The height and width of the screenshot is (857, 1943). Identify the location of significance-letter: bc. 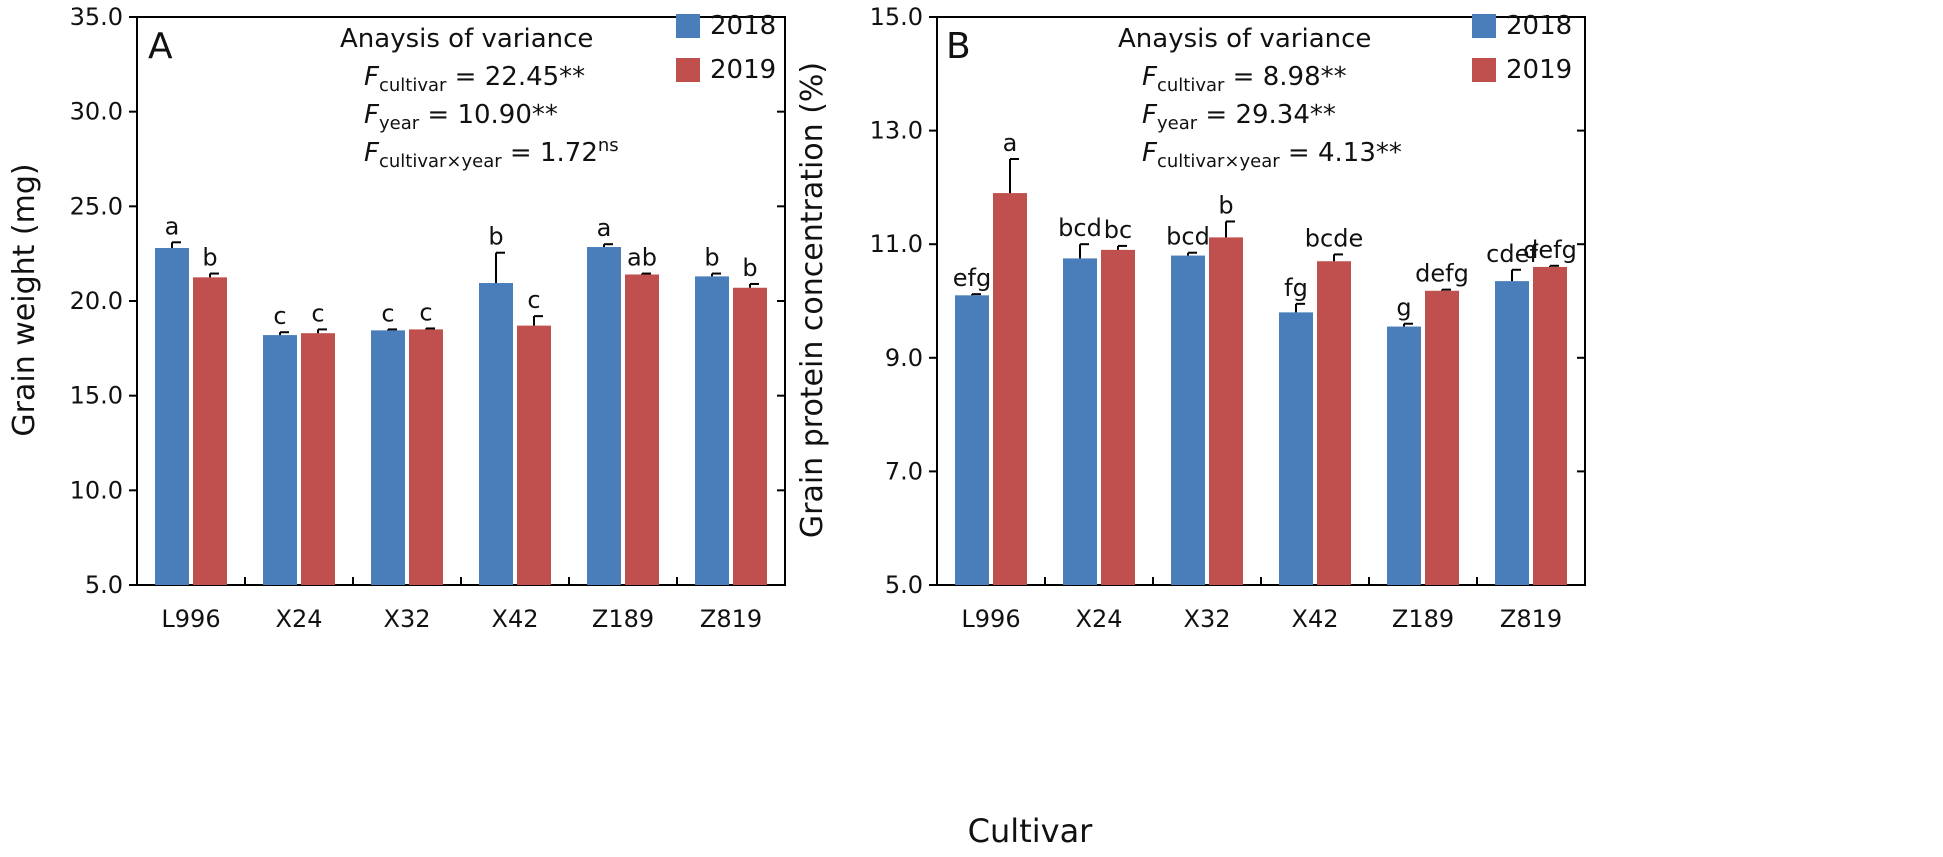
(1118, 230).